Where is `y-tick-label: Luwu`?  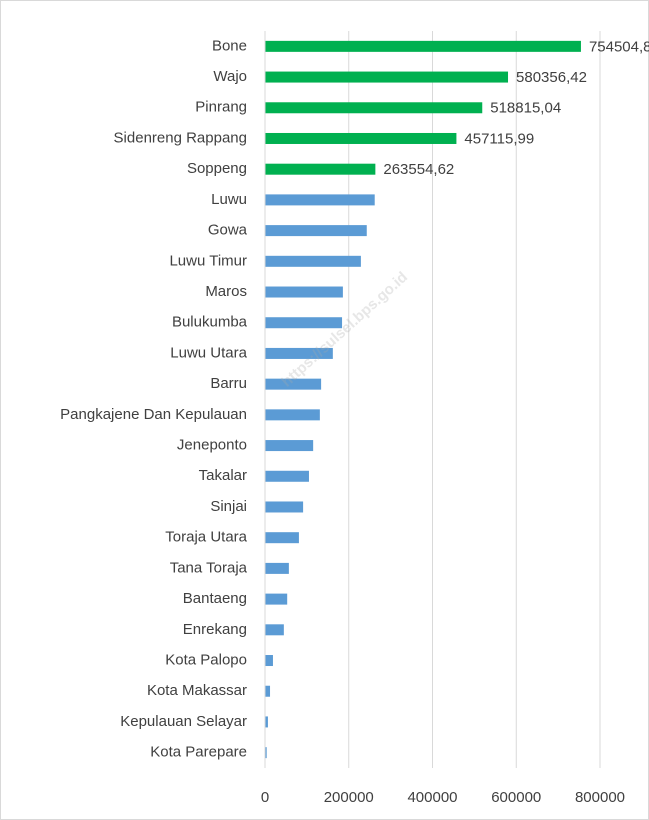 y-tick-label: Luwu is located at coordinates (229, 199).